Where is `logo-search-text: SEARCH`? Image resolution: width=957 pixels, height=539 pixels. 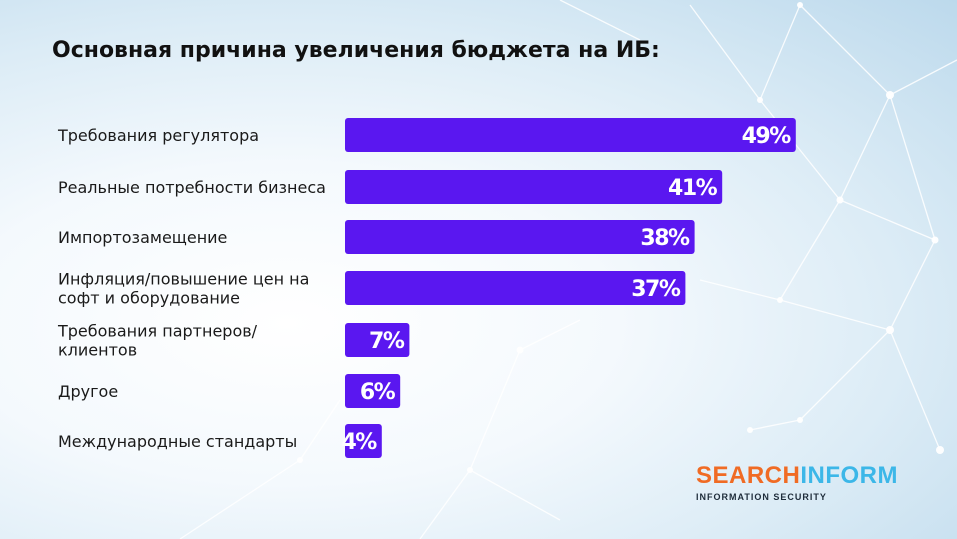 logo-search-text: SEARCH is located at coordinates (748, 475).